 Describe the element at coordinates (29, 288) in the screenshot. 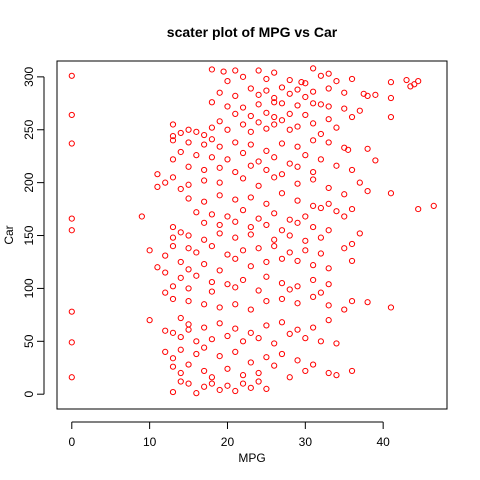

I see `y-tick-label: 100` at that location.